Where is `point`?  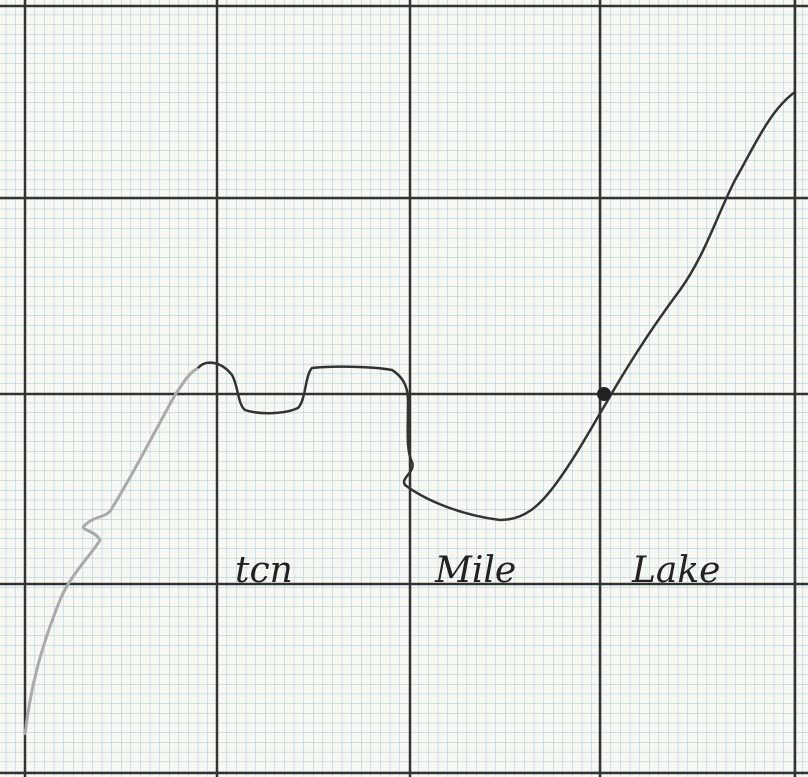
point is located at coordinates (604, 394).